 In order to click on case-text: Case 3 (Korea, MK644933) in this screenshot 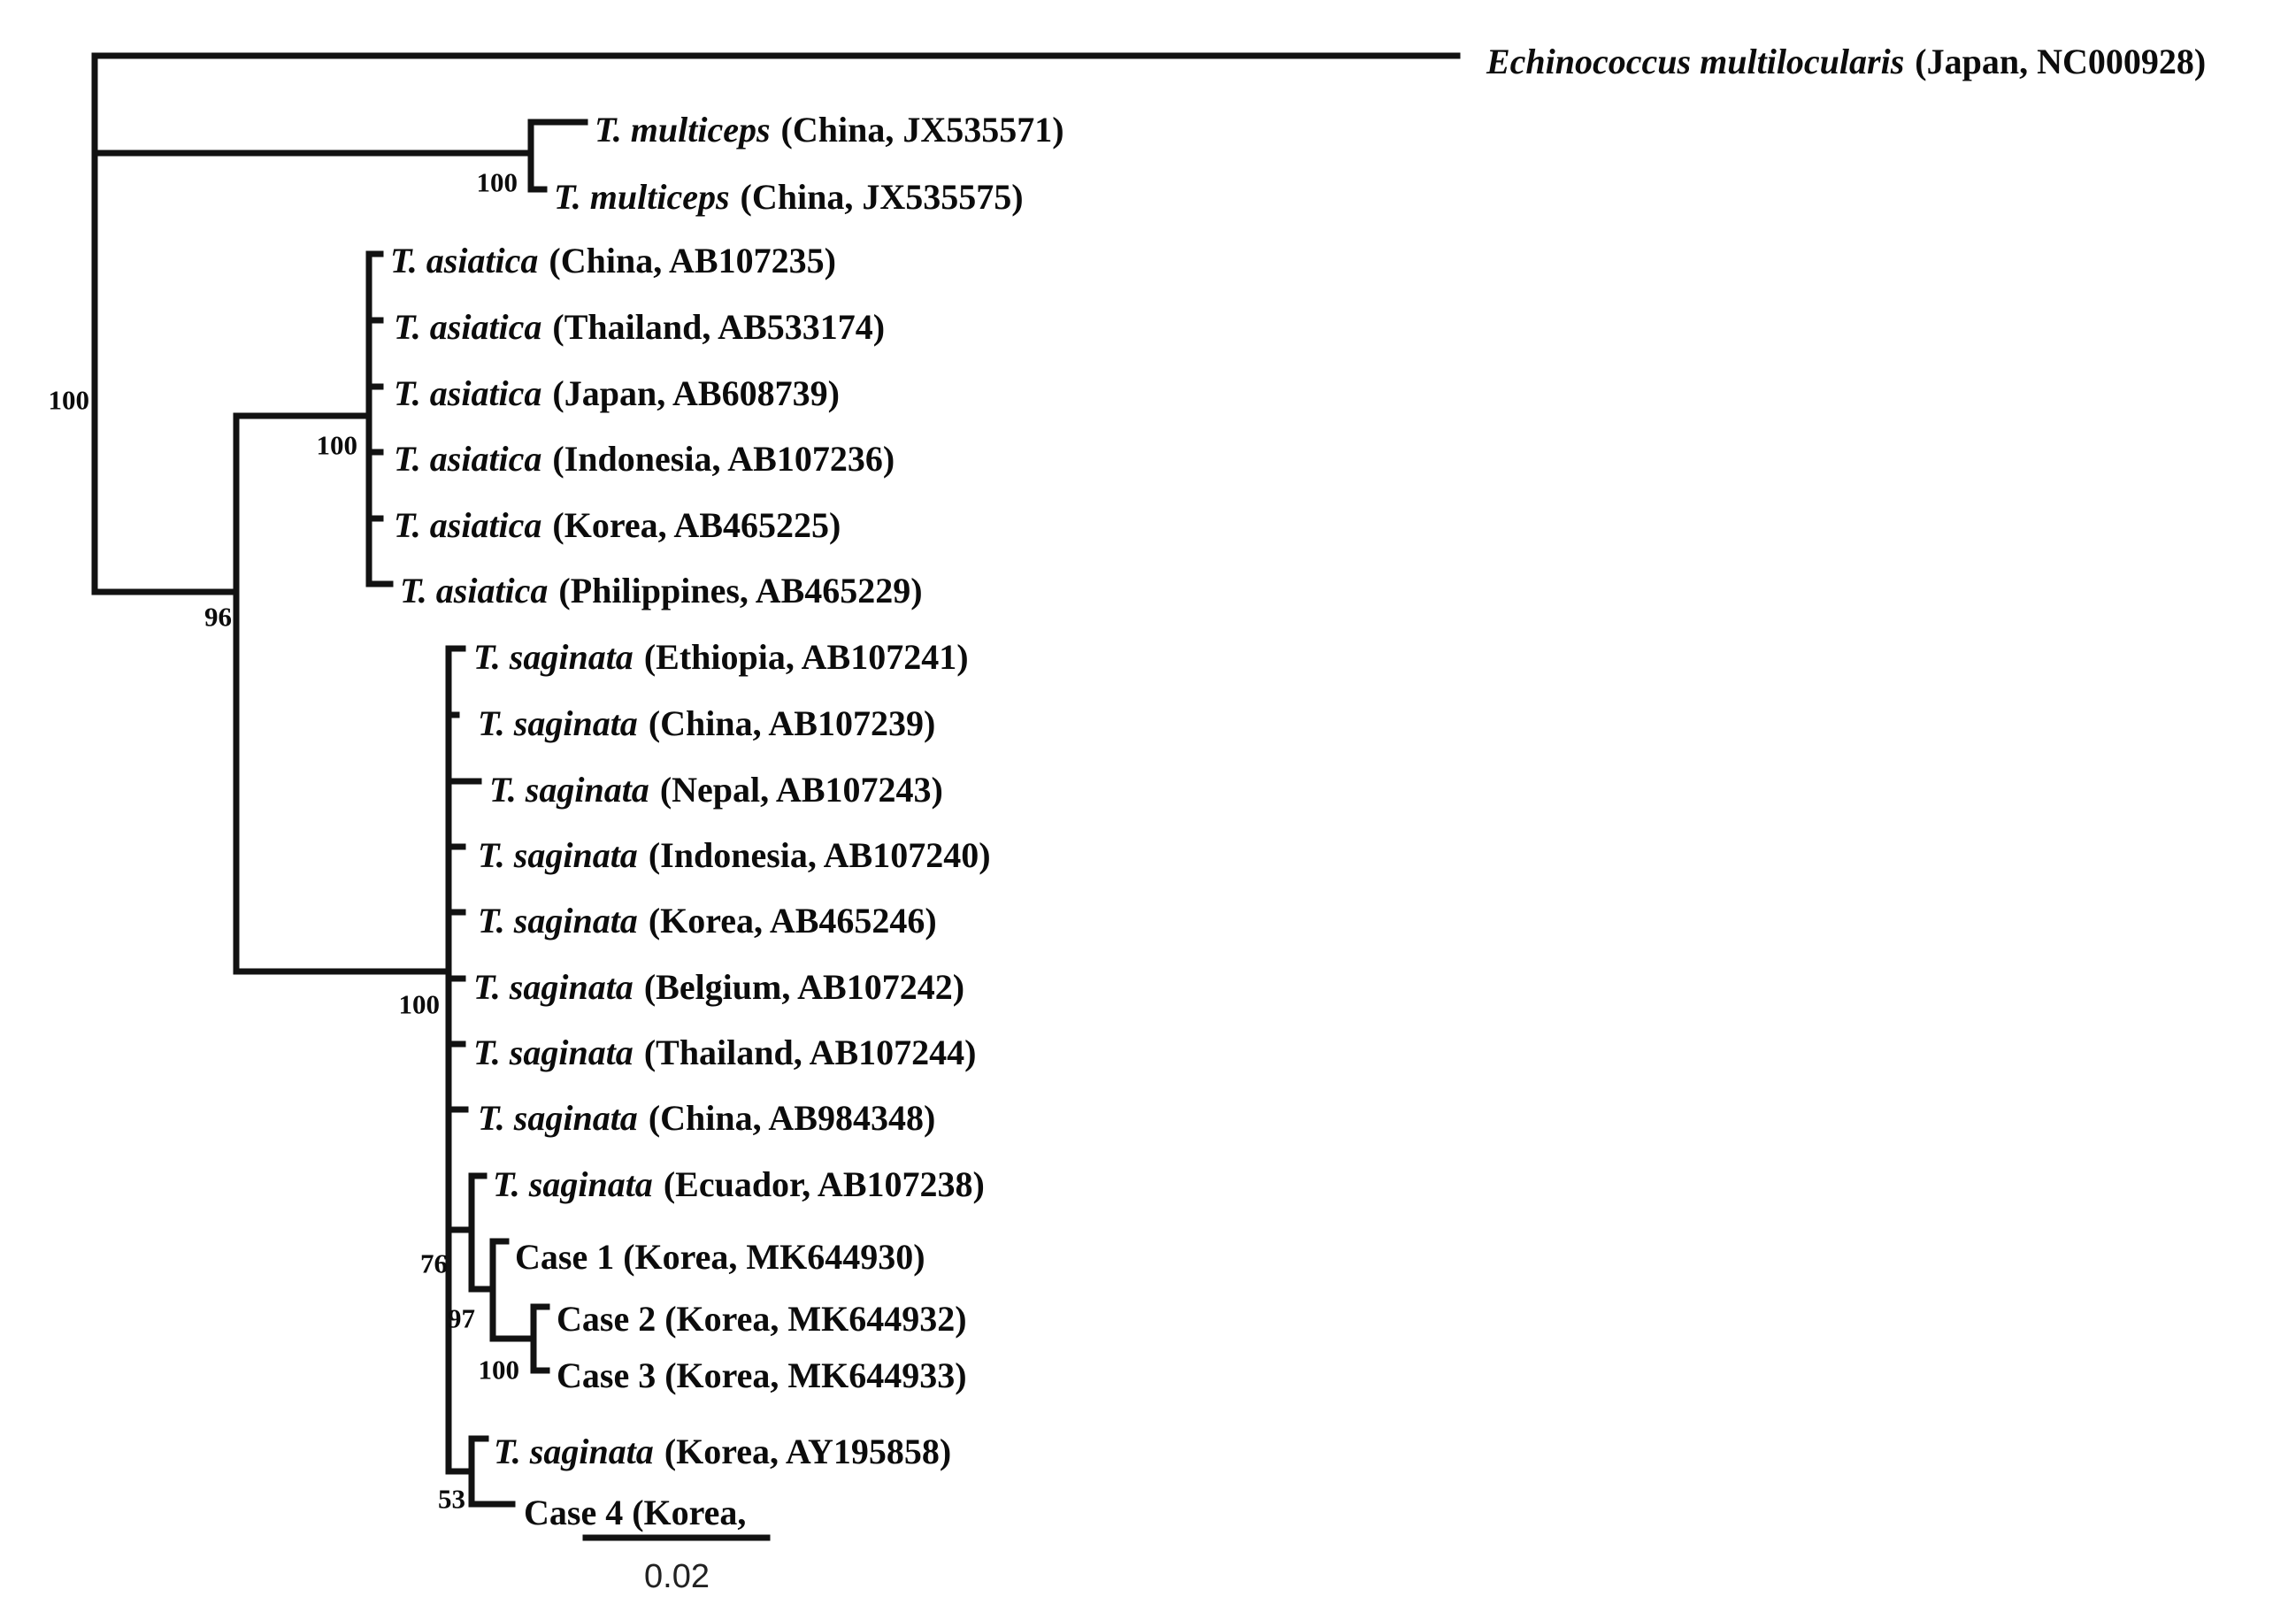, I will do `click(762, 1375)`.